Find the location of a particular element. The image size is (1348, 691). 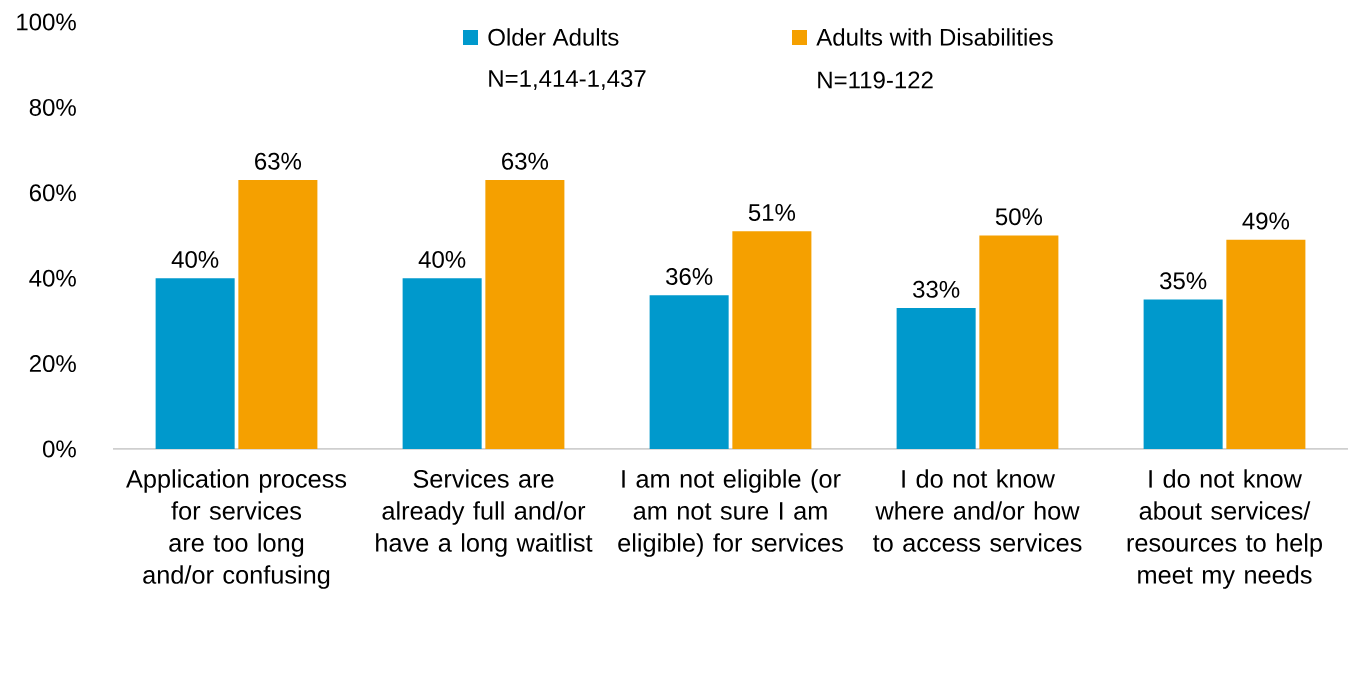

y-tick-label: 100% is located at coordinates (46, 22).